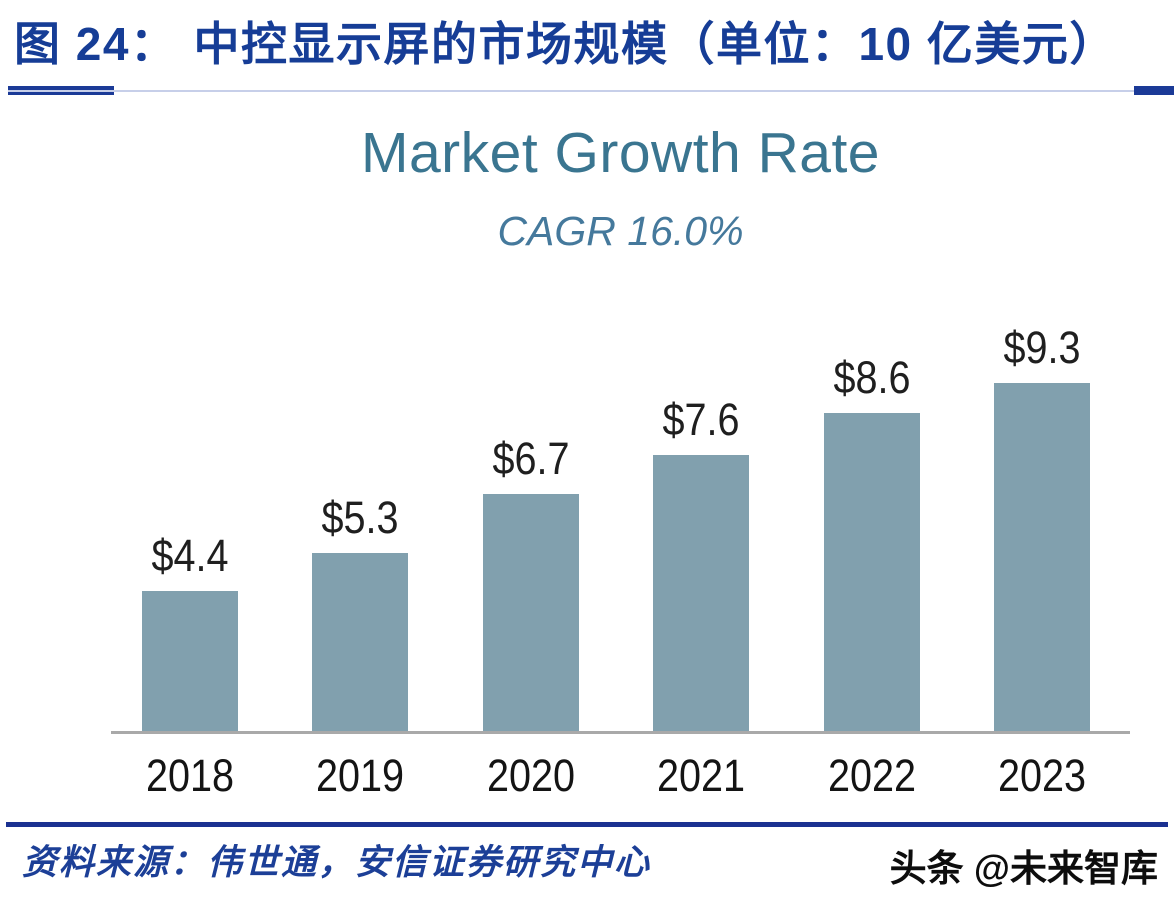 The width and height of the screenshot is (1174, 898). I want to click on bar-2022, so click(872, 573).